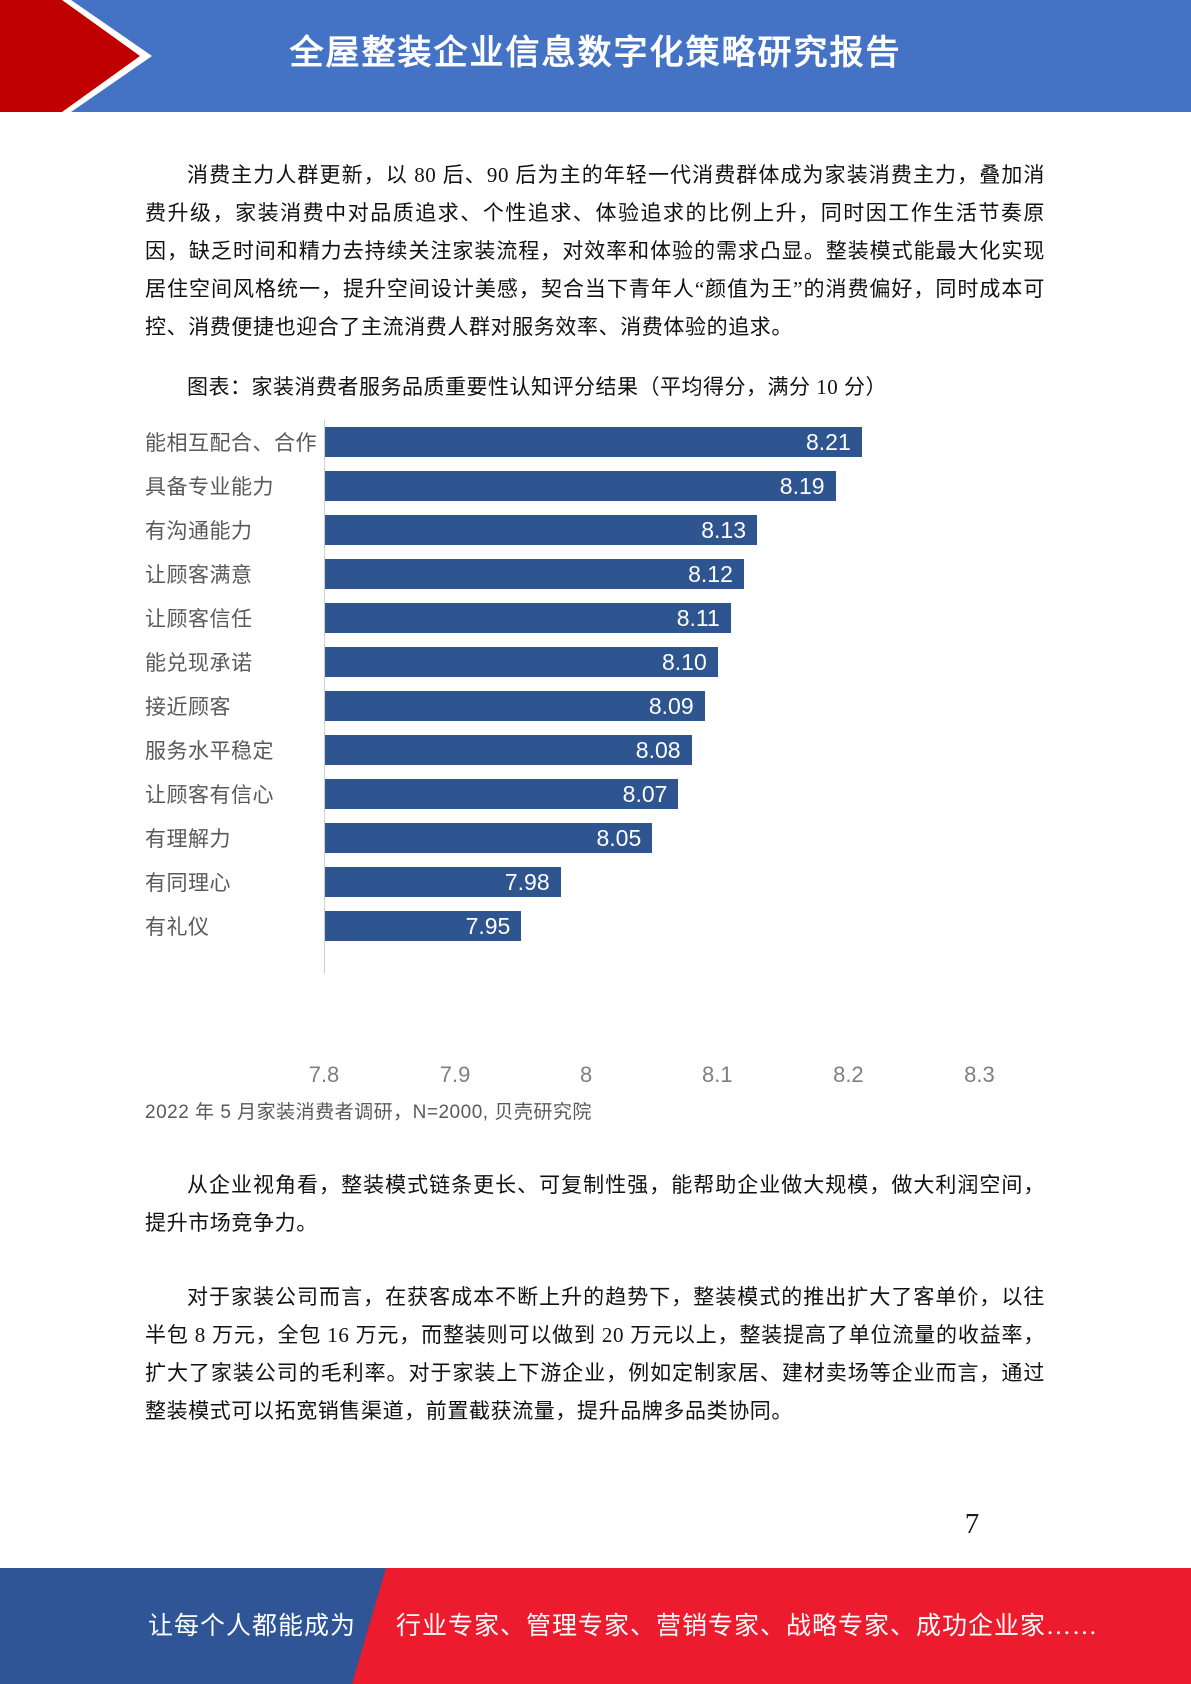  What do you see at coordinates (188, 883) in the screenshot?
I see `chart-category-label: 有同理心` at bounding box center [188, 883].